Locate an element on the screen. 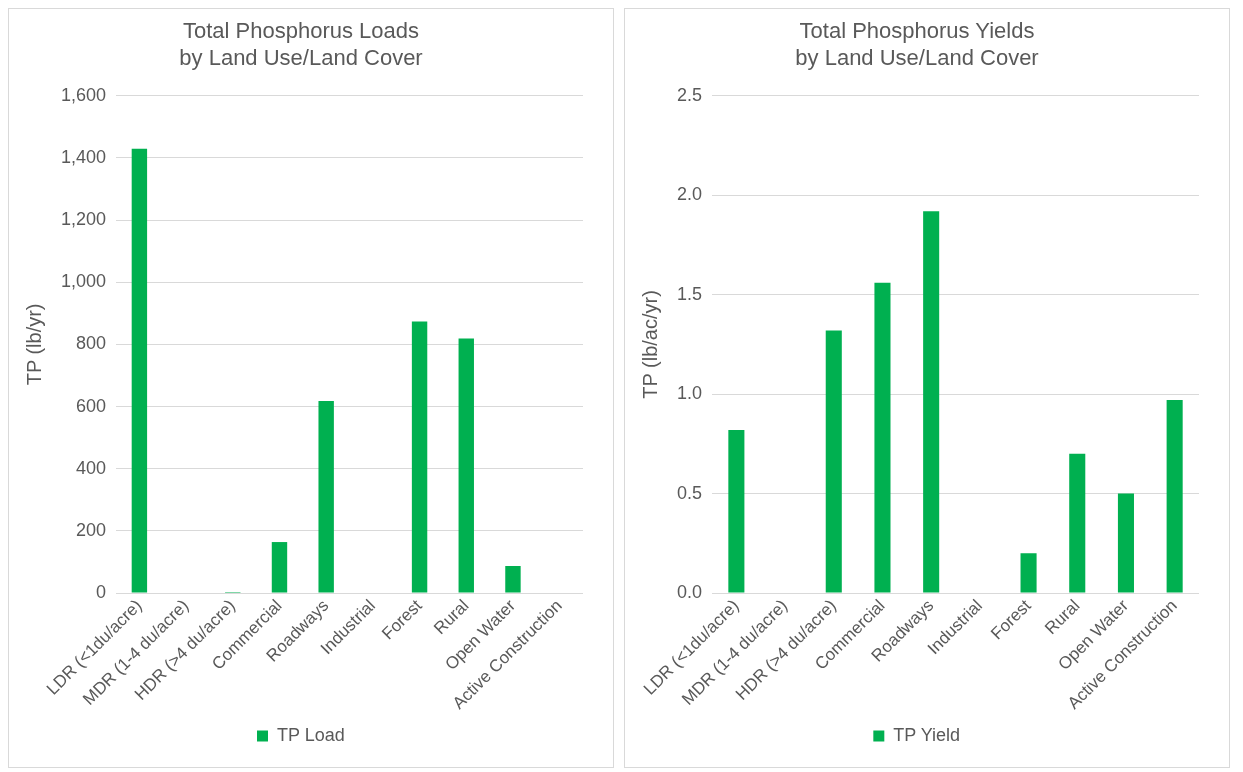  chart-title: Total Phosphorus Yields by Land Use/Land Cover is located at coordinates (917, 44).